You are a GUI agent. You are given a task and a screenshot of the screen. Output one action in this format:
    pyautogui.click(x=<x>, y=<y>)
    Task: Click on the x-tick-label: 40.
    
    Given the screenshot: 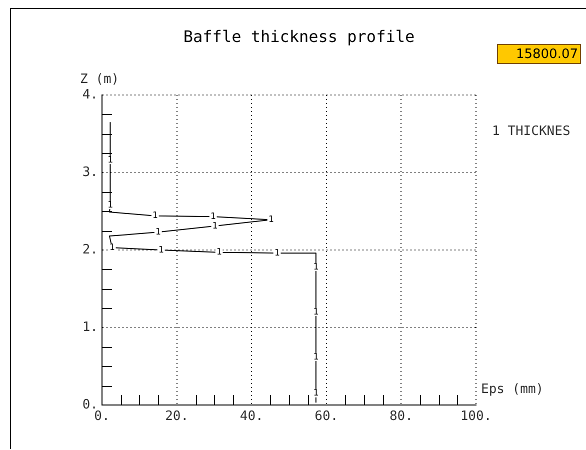 What is the action you would take?
    pyautogui.click(x=252, y=416)
    